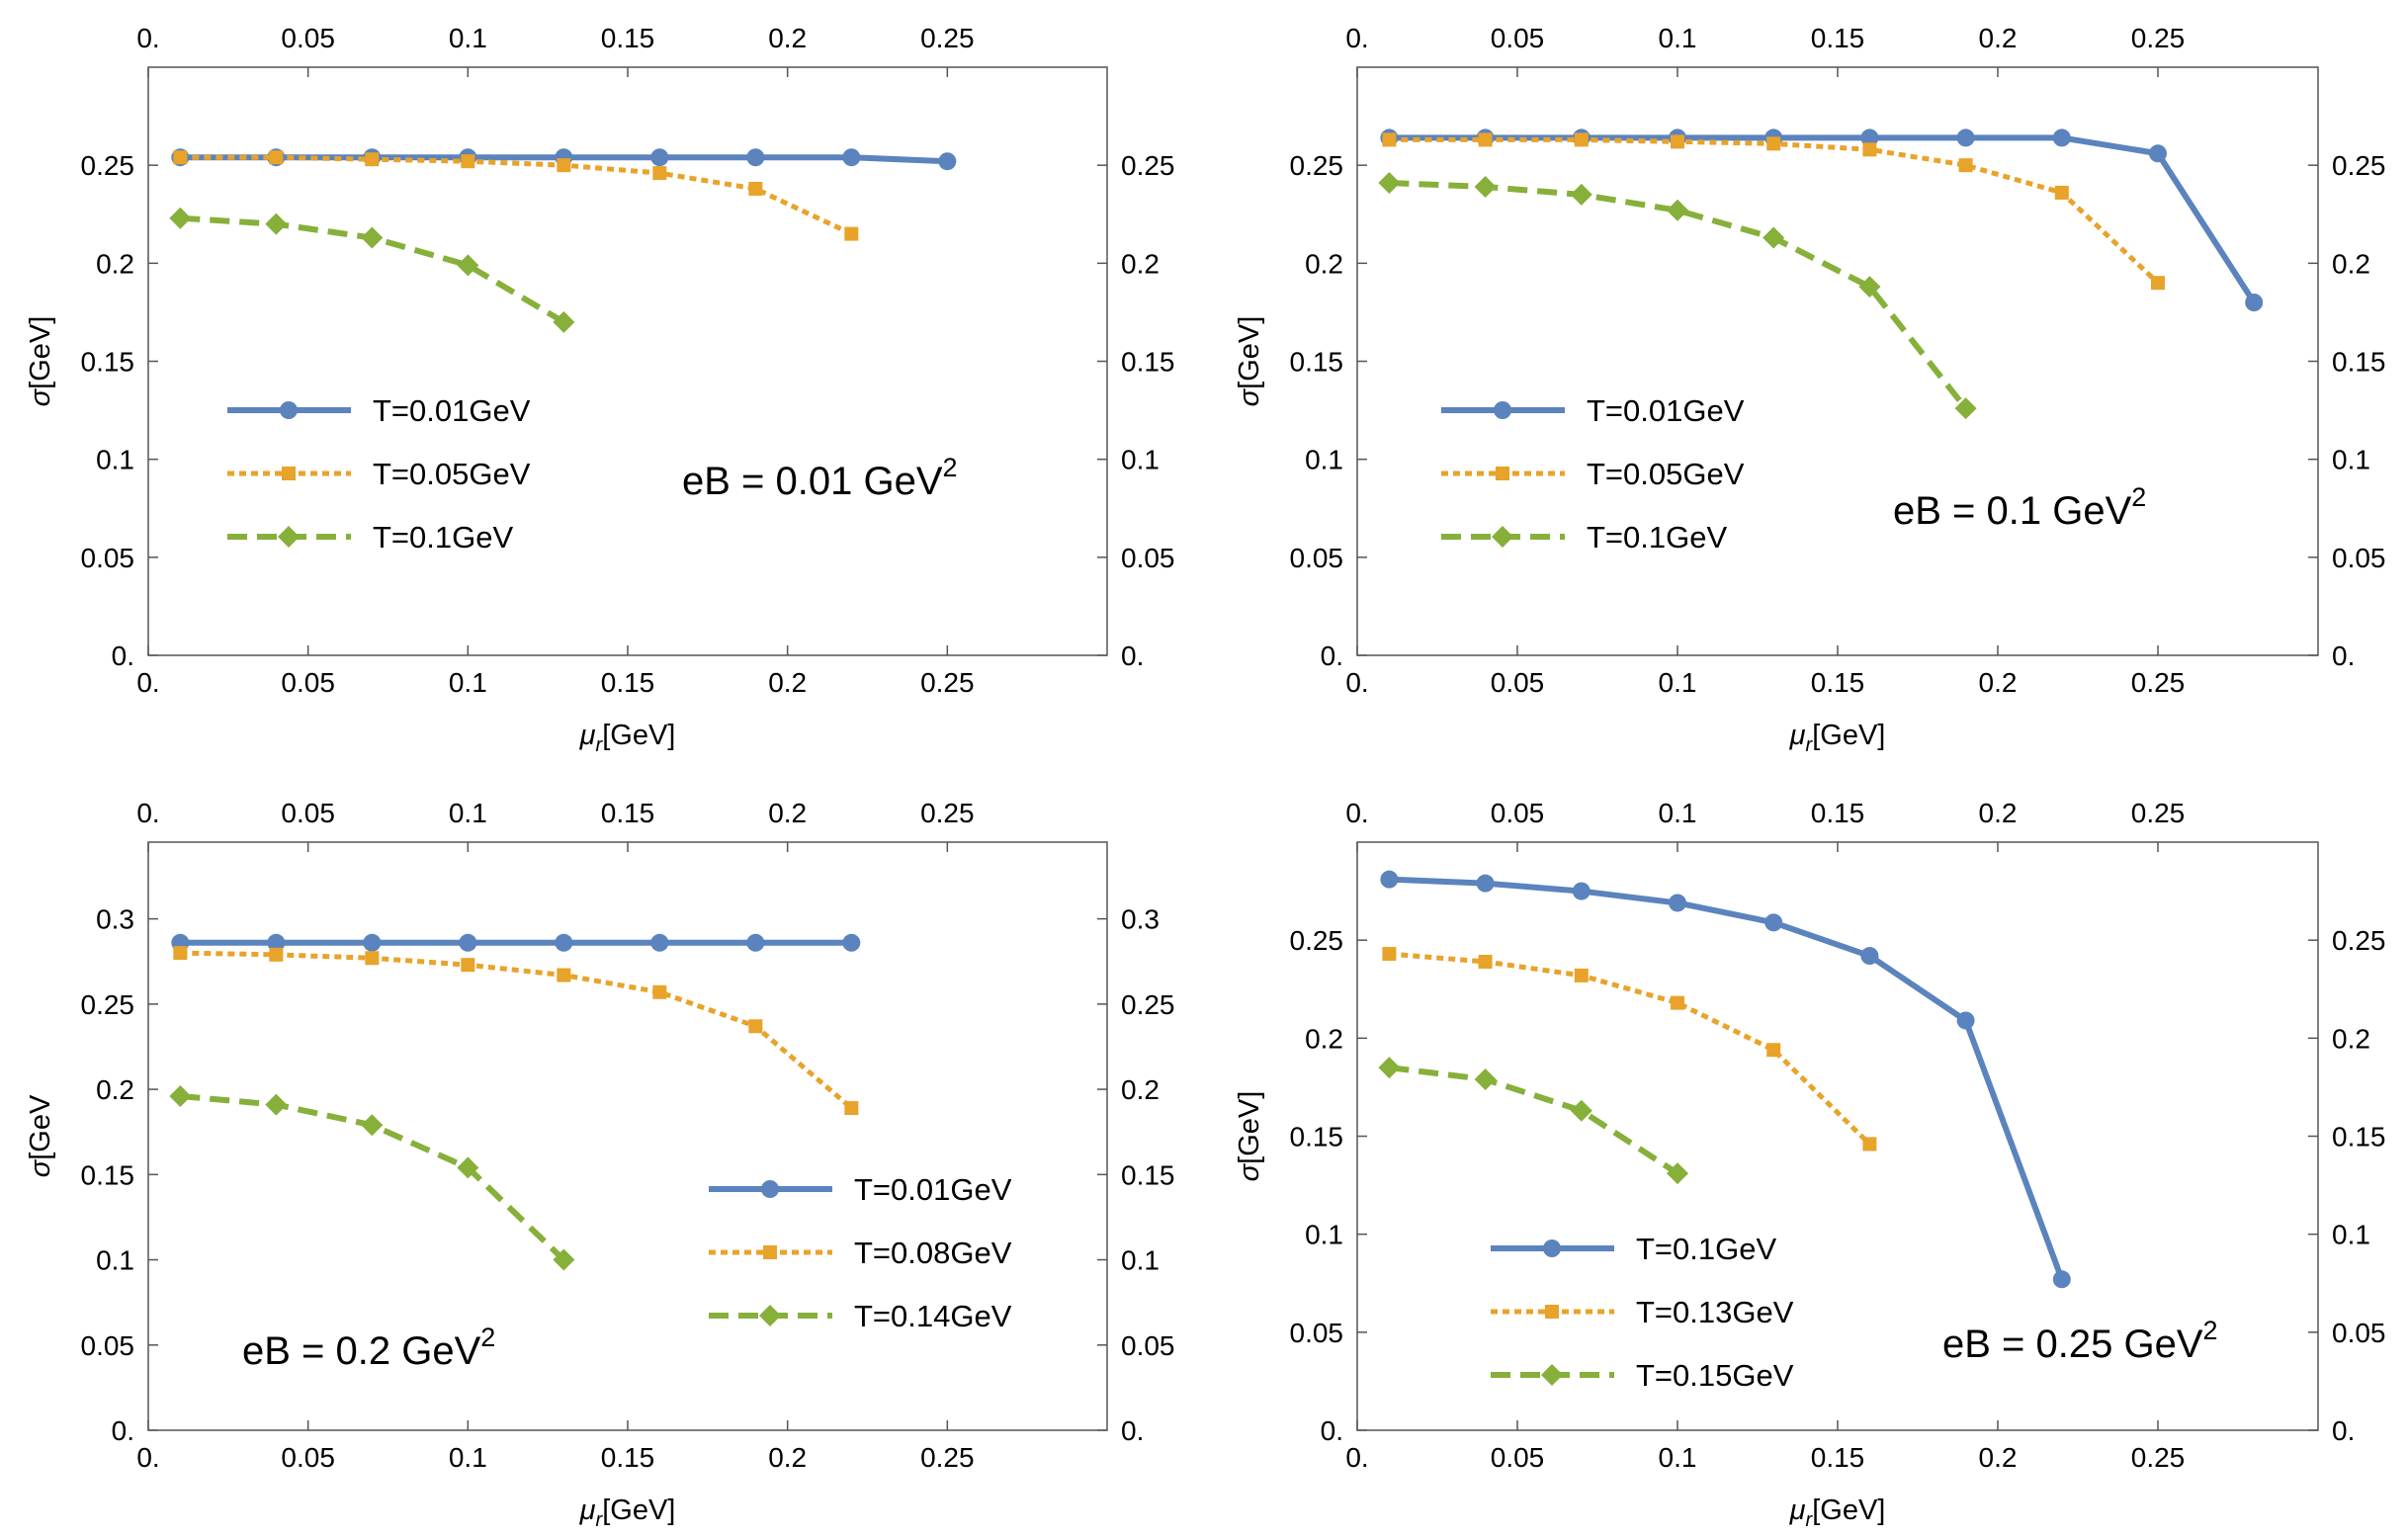 Image resolution: width=2408 pixels, height=1538 pixels. I want to click on y-tick-label-left: 0.1, so click(1324, 1235).